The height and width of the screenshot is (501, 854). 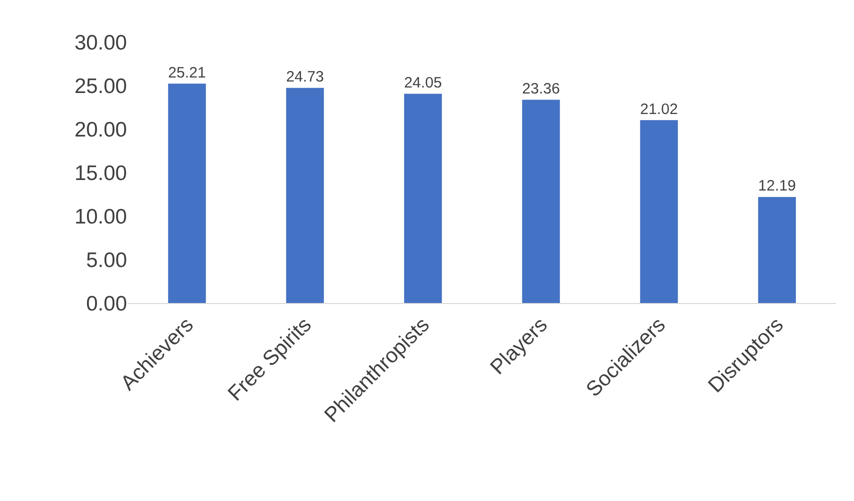 What do you see at coordinates (423, 83) in the screenshot?
I see `data-label: 24.05` at bounding box center [423, 83].